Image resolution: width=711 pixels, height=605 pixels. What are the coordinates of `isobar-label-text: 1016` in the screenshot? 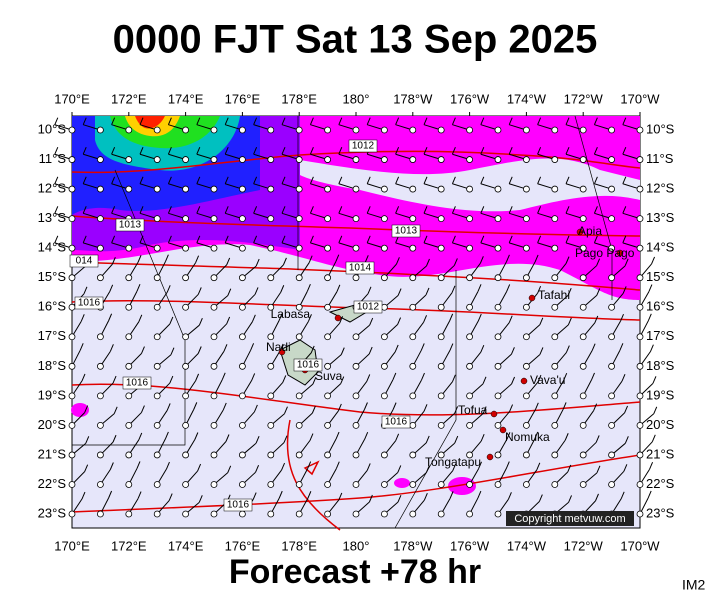 It's located at (89, 303).